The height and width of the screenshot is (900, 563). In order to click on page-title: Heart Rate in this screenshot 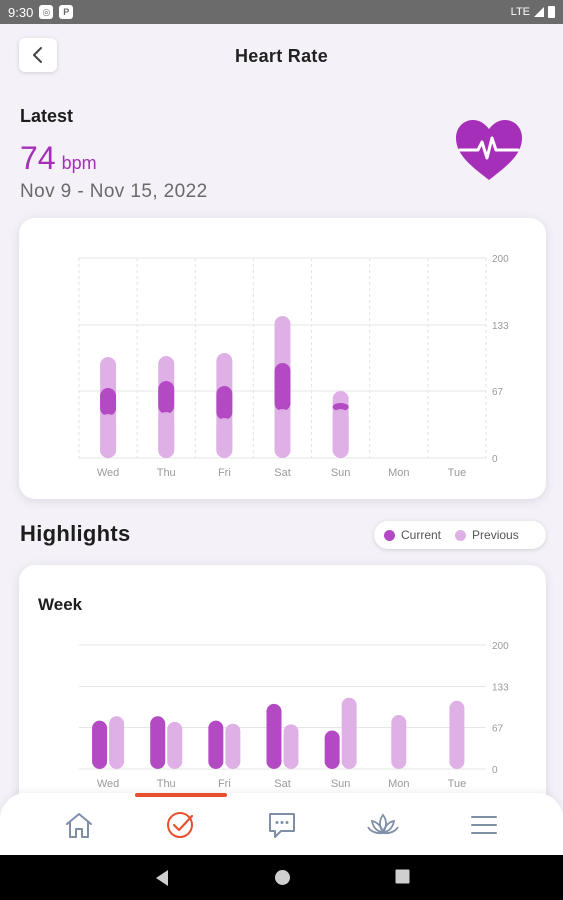, I will do `click(281, 56)`.